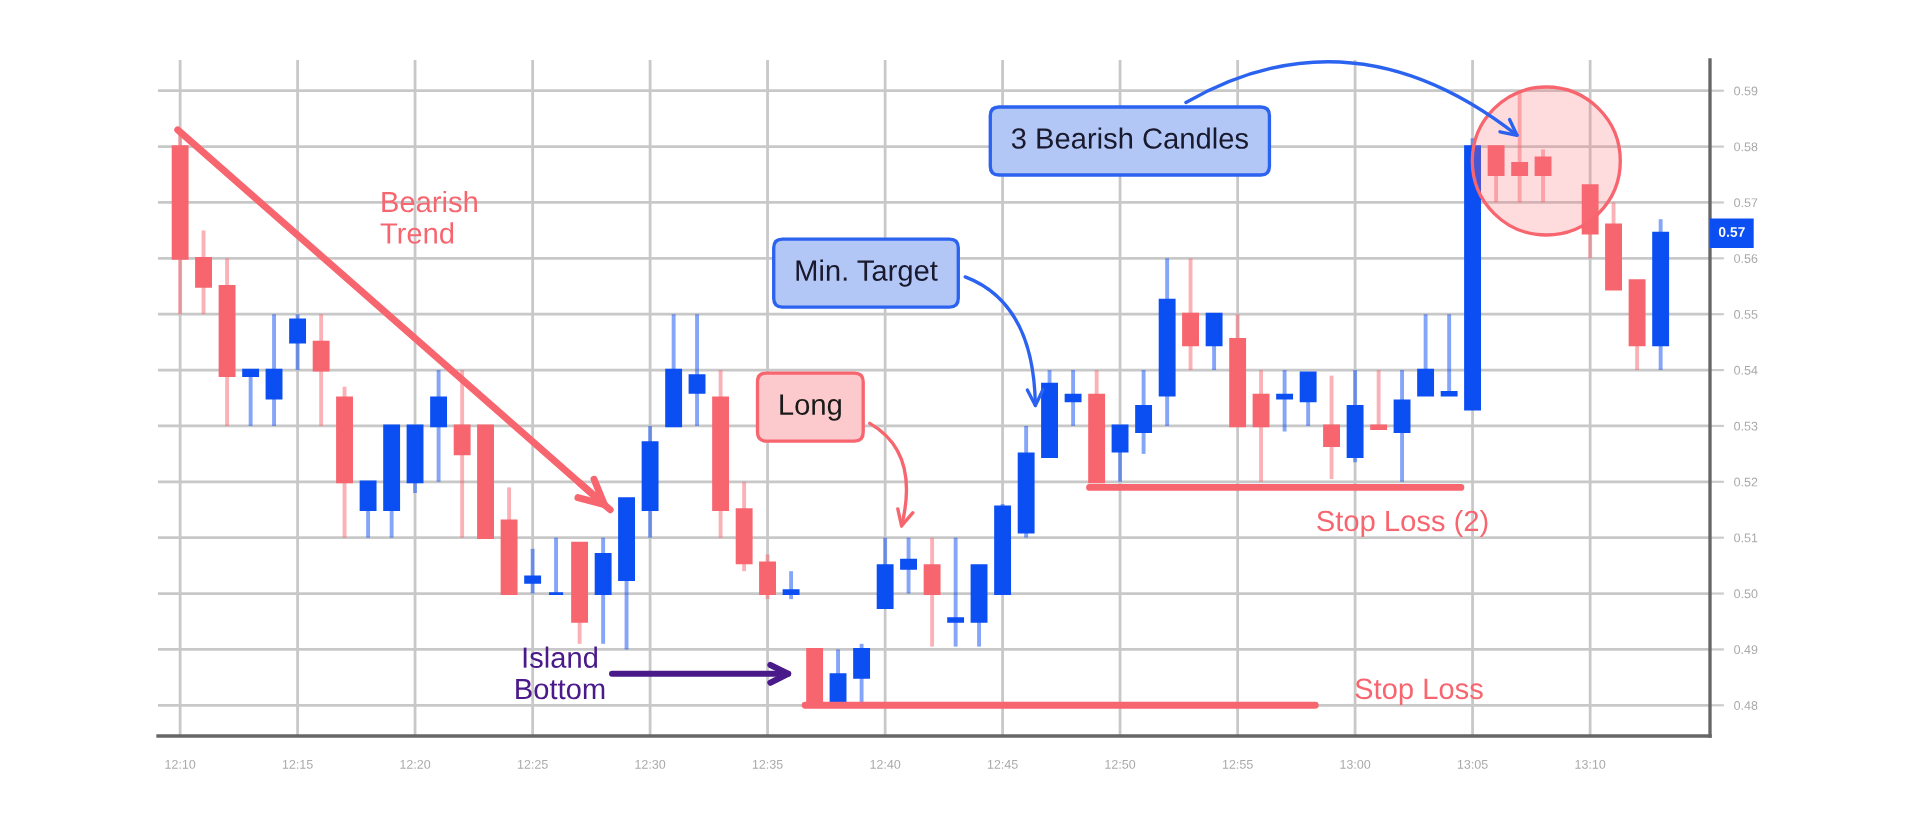 The width and height of the screenshot is (1920, 828). What do you see at coordinates (560, 673) in the screenshot?
I see `annotation: Island Bottom` at bounding box center [560, 673].